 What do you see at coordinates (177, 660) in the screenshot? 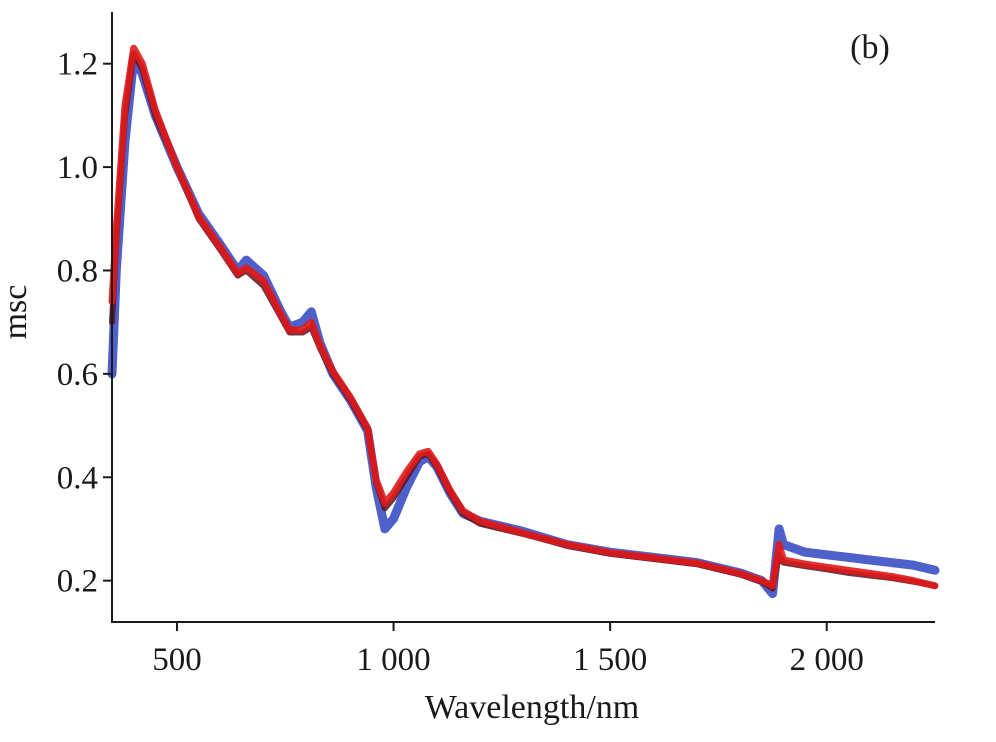
I see `x-tick-label: 500` at bounding box center [177, 660].